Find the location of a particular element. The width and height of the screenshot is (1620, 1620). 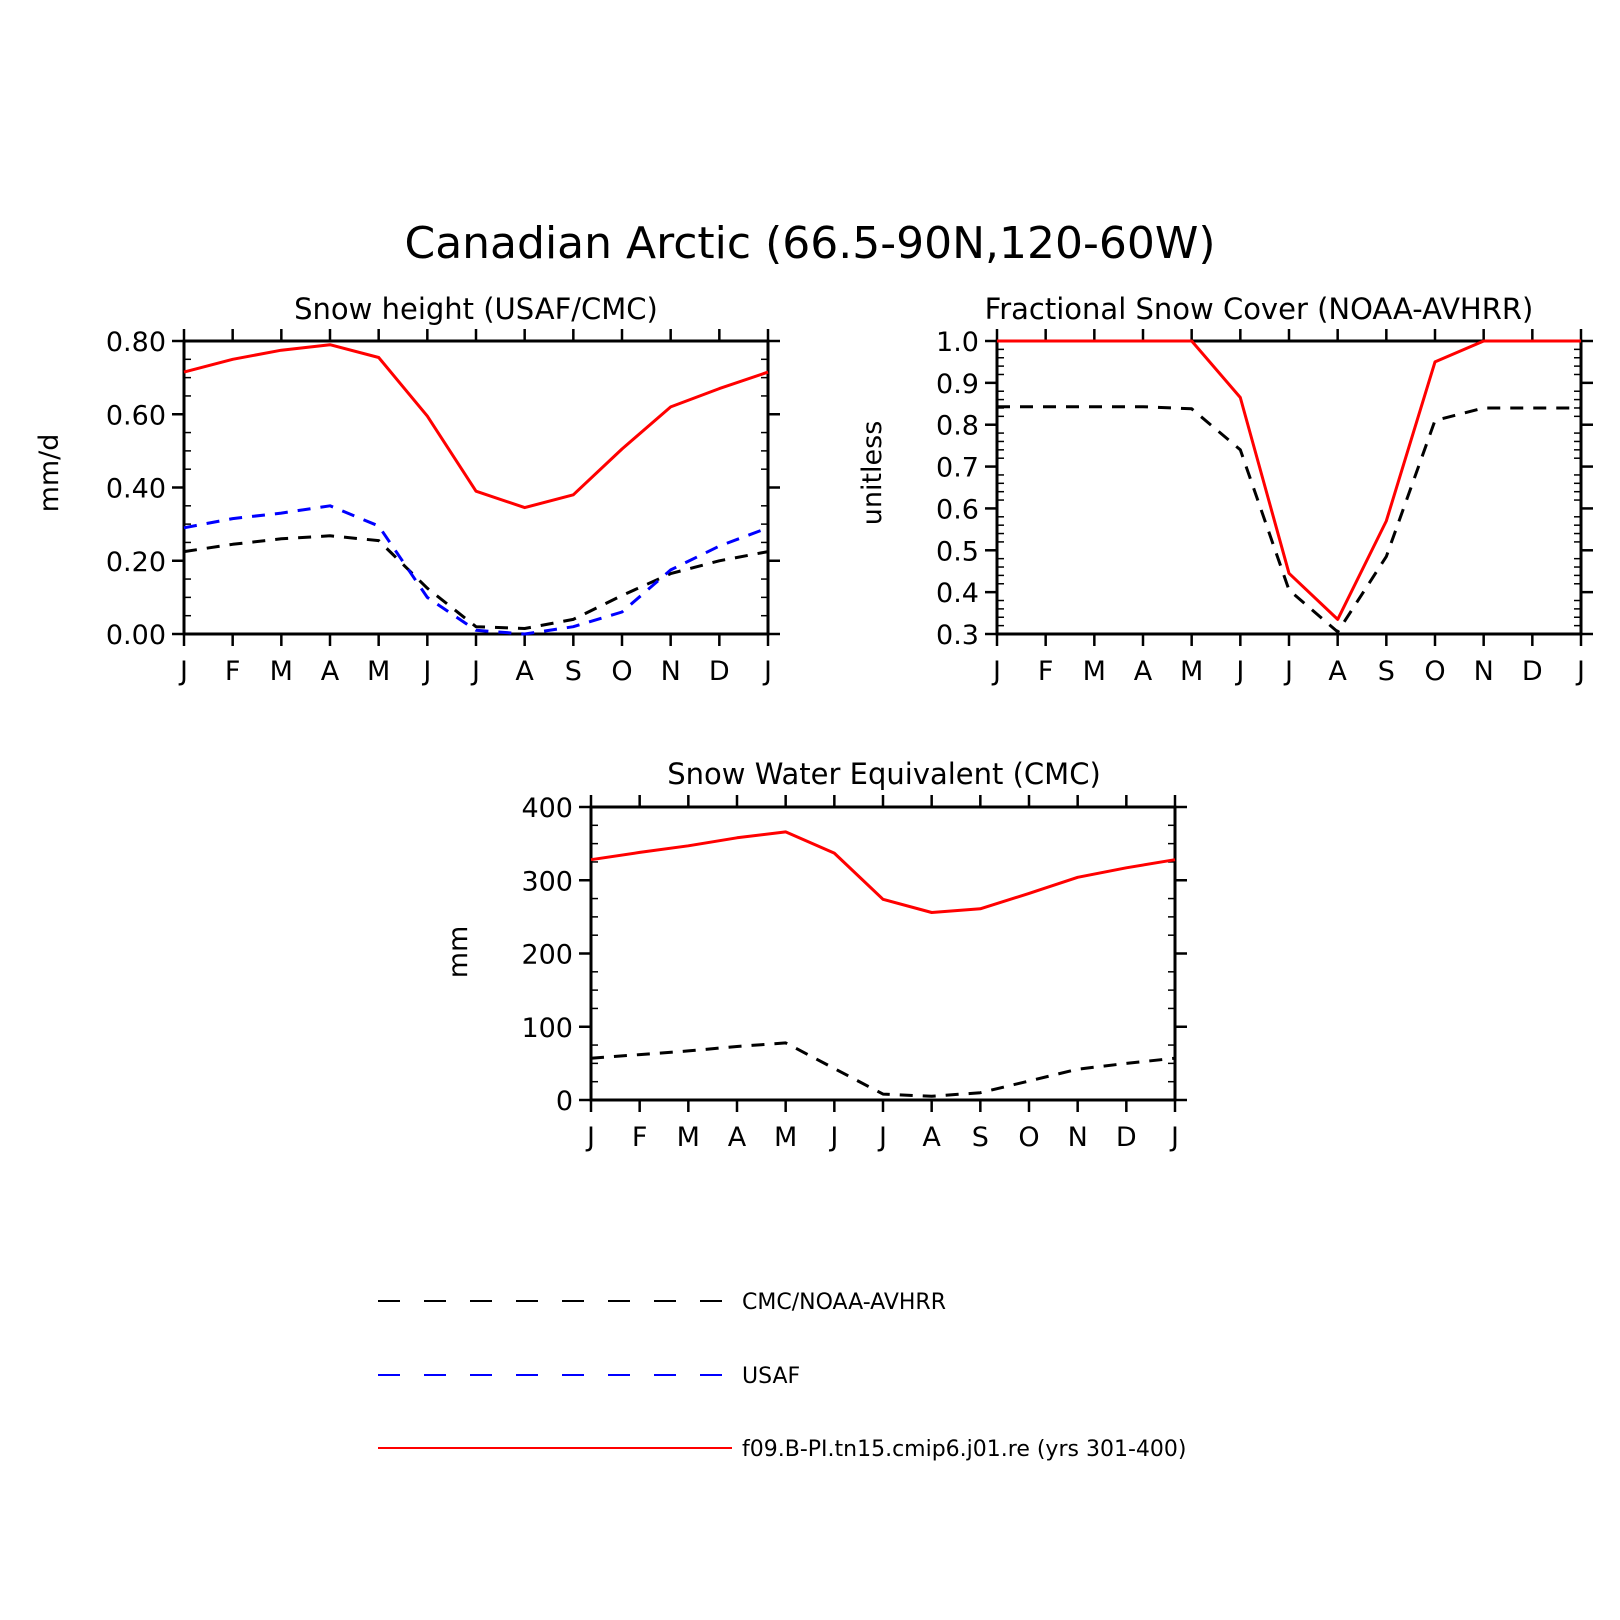

legend-label: CMC/NOAA-AVHRR is located at coordinates (844, 1302).